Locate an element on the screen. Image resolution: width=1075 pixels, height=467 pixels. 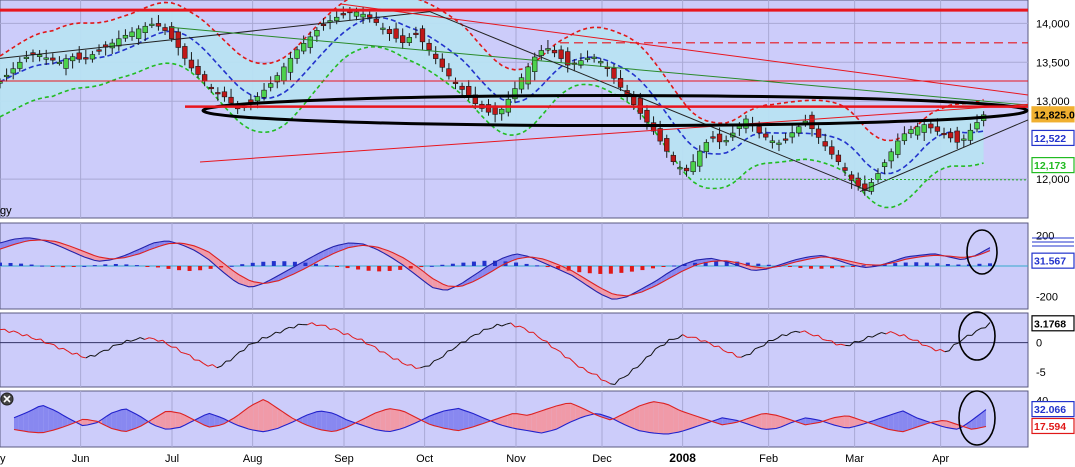
macd-tick-label: -200 is located at coordinates (1047, 298).